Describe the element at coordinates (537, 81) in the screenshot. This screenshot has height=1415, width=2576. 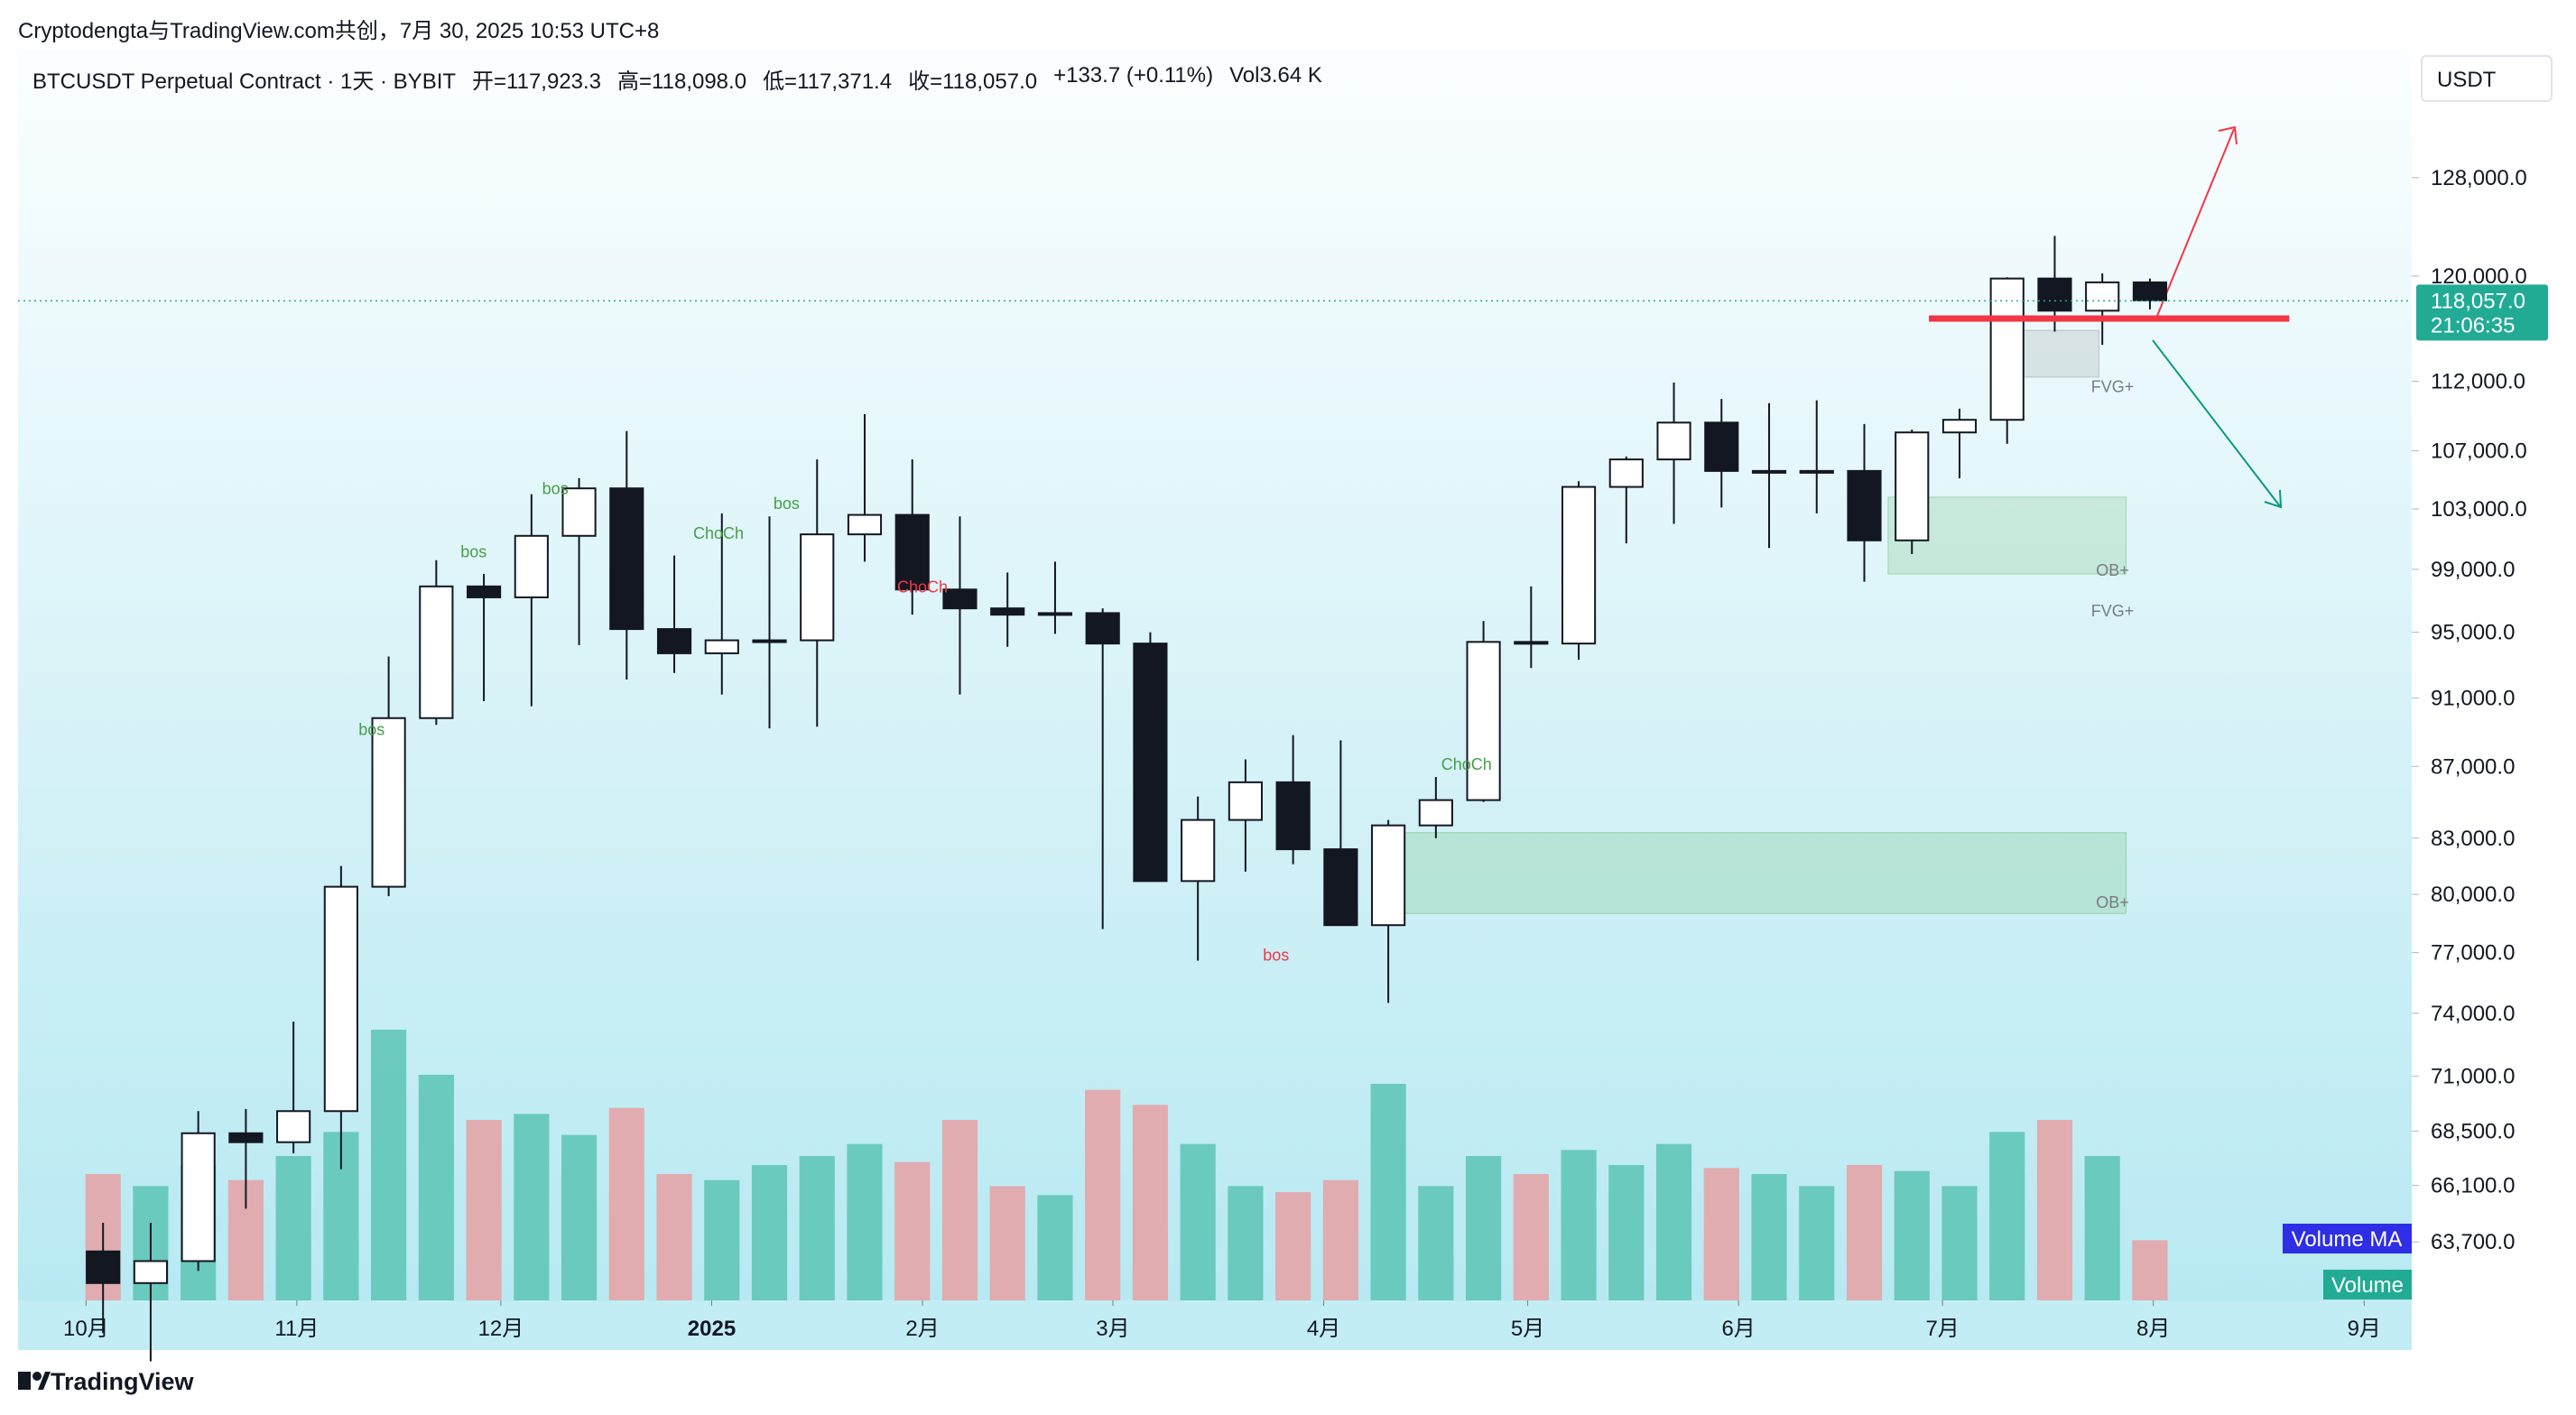
I see `open: 开=117,923.3` at that location.